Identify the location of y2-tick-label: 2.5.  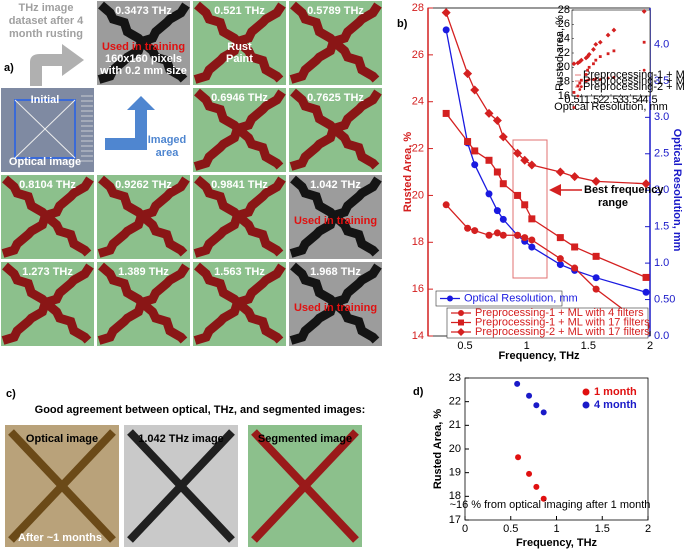
(661, 154).